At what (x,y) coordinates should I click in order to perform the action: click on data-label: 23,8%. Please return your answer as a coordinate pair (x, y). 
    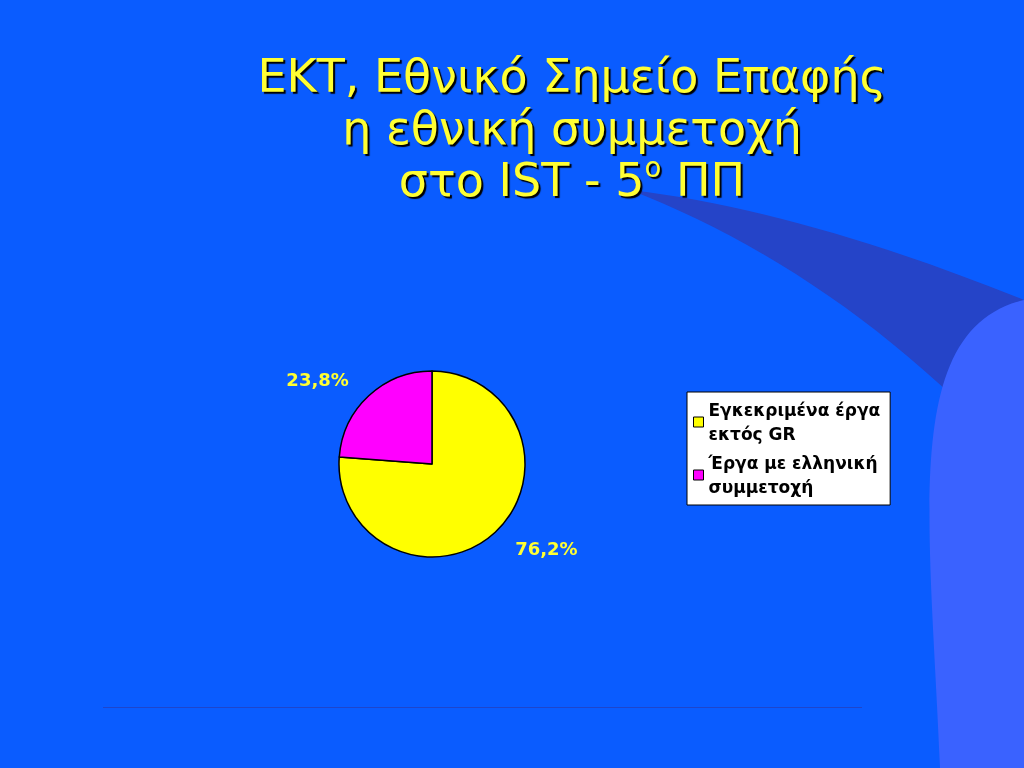
    Looking at the image, I should click on (317, 380).